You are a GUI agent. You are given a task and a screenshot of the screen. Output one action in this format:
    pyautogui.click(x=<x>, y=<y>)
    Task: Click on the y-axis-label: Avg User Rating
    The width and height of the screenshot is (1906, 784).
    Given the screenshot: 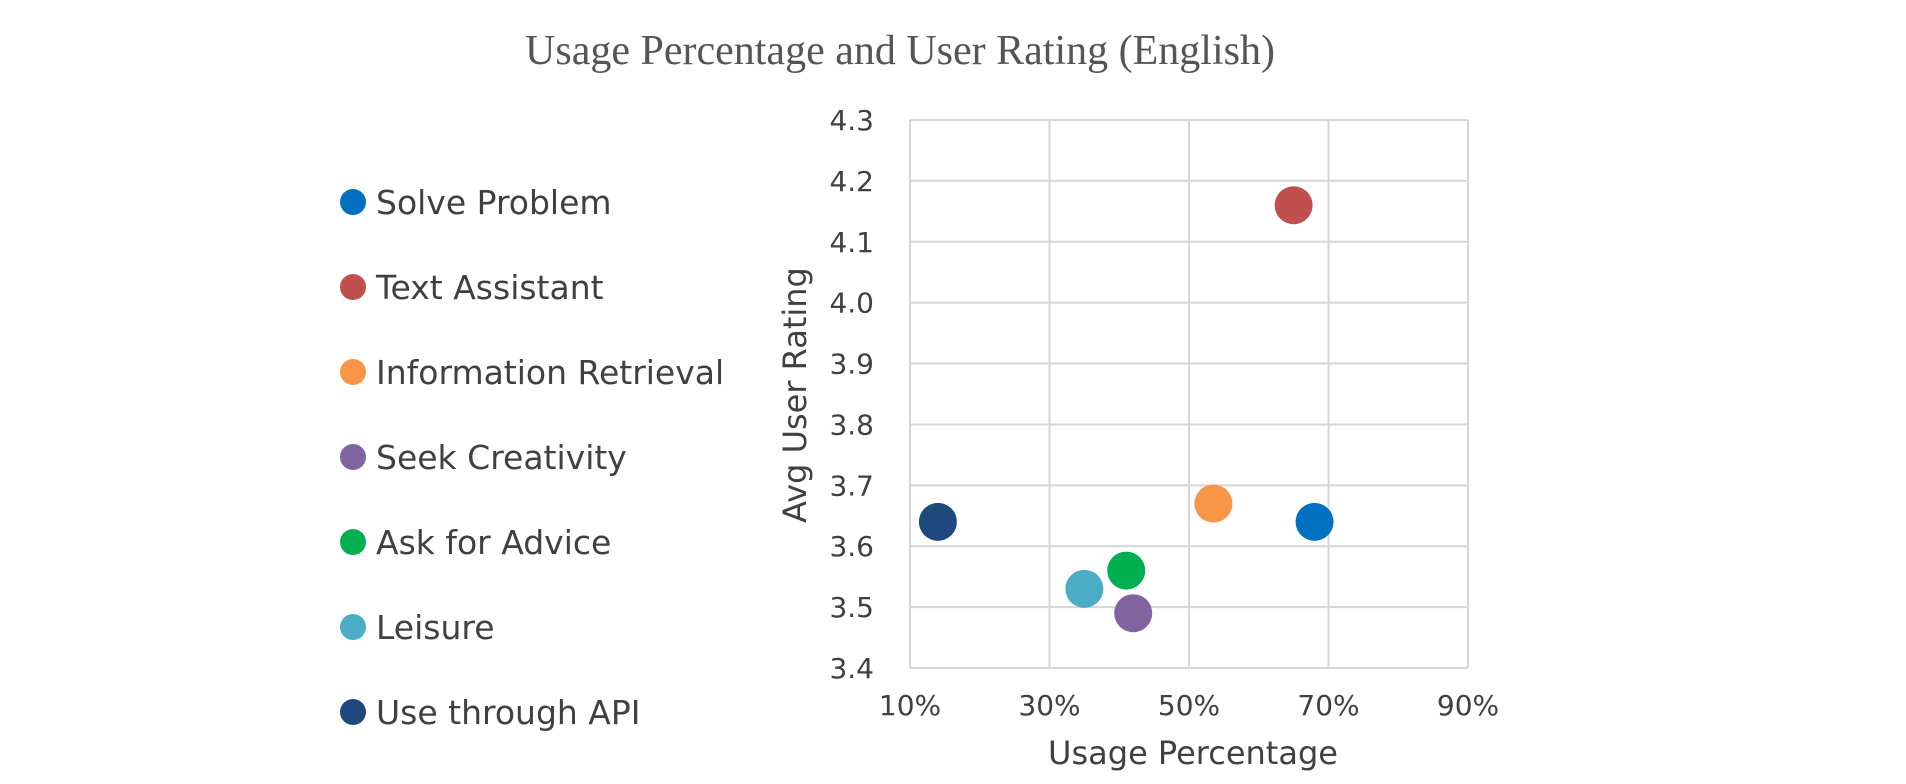 What is the action you would take?
    pyautogui.click(x=795, y=395)
    